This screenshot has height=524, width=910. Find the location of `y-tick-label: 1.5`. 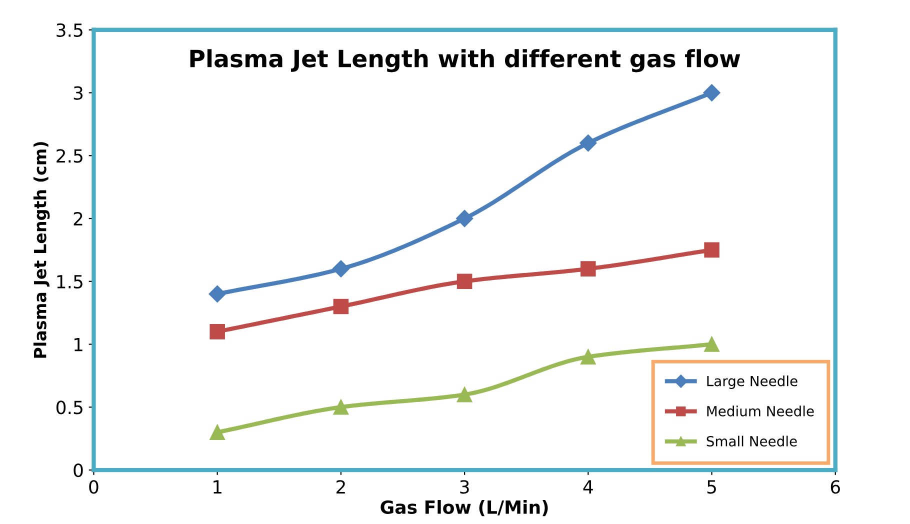

y-tick-label: 1.5 is located at coordinates (69, 282).